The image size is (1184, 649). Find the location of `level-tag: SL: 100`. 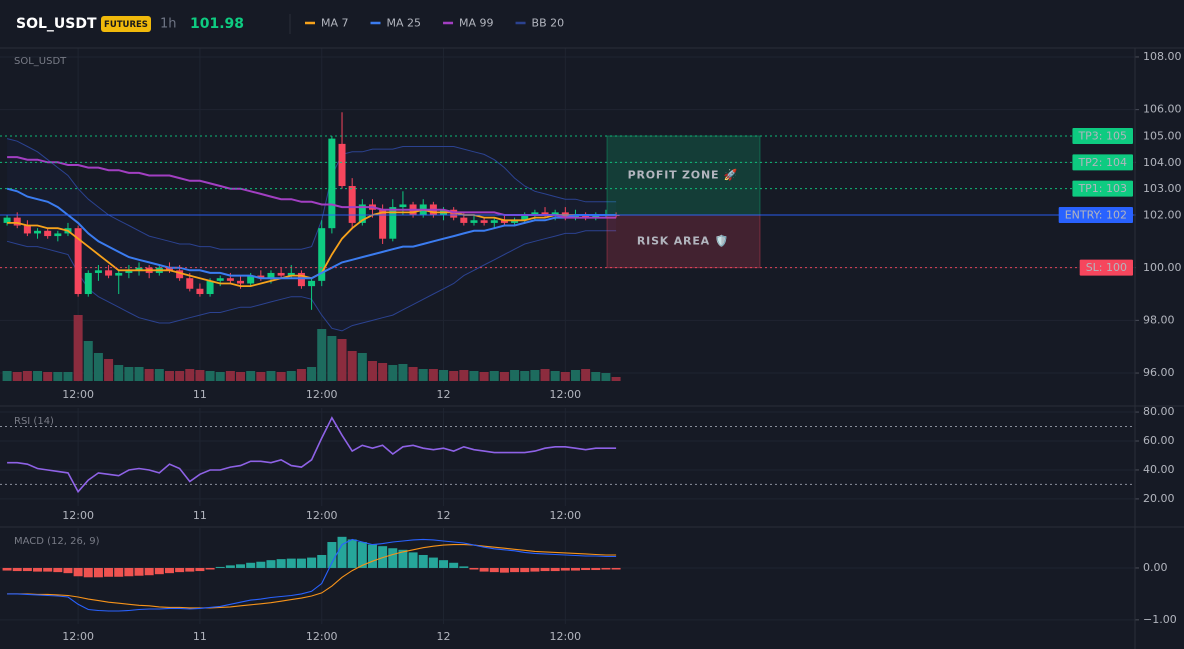

level-tag: SL: 100 is located at coordinates (1106, 267).